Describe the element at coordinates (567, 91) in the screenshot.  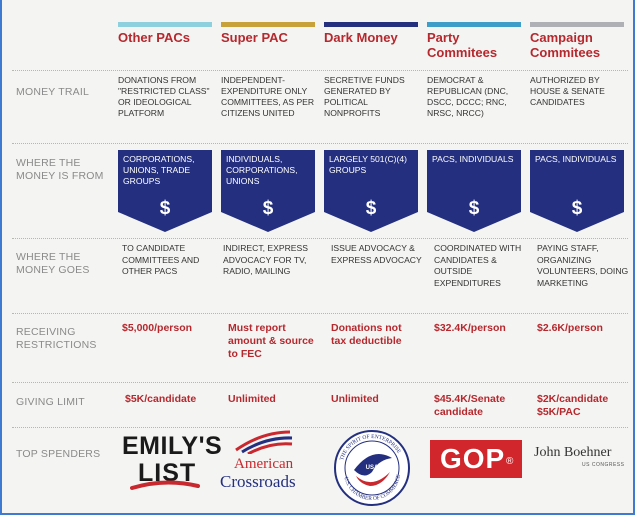
I see `money-trail-campaign-committees: AUTHORIZED BY HOUSE & SENATE CANDIDATES` at that location.